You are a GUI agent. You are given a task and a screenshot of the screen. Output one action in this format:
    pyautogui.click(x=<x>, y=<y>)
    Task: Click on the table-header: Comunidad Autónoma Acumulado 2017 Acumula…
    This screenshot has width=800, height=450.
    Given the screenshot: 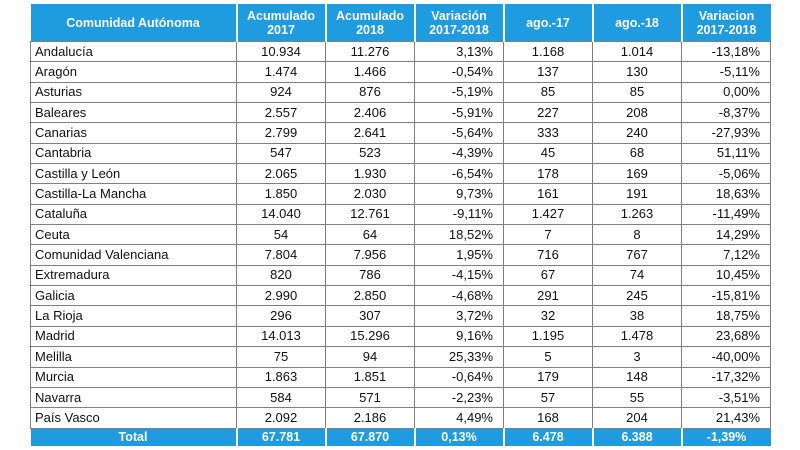 What is the action you would take?
    pyautogui.click(x=400, y=23)
    